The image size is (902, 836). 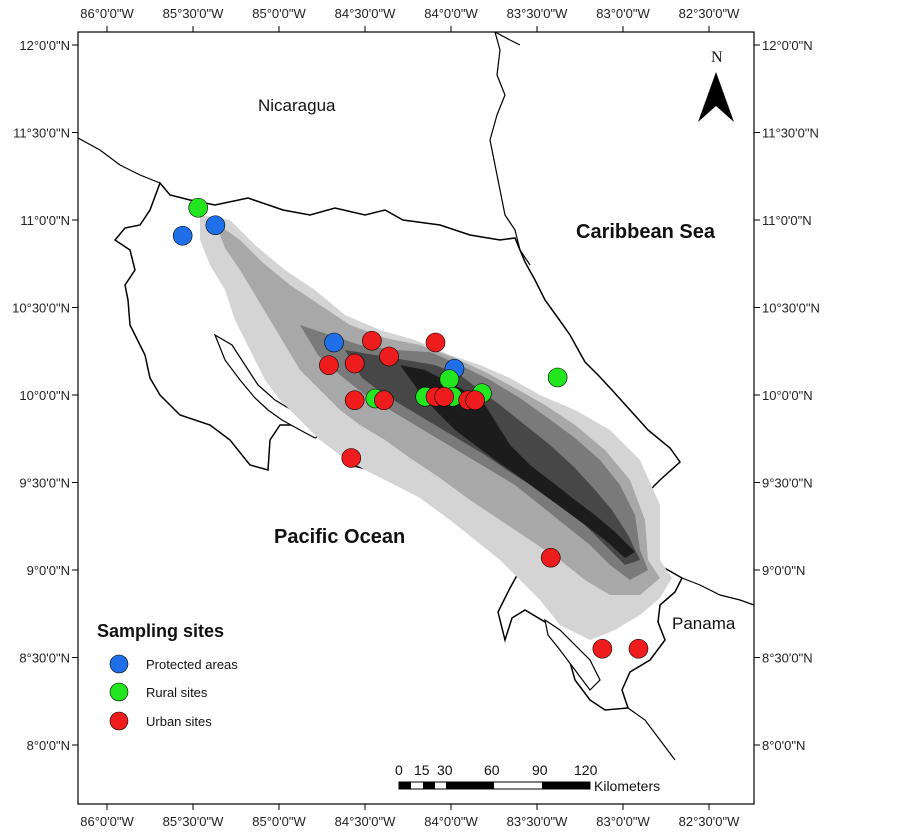 What do you see at coordinates (787, 220) in the screenshot?
I see `lat-label-right: 11°0'0"N` at bounding box center [787, 220].